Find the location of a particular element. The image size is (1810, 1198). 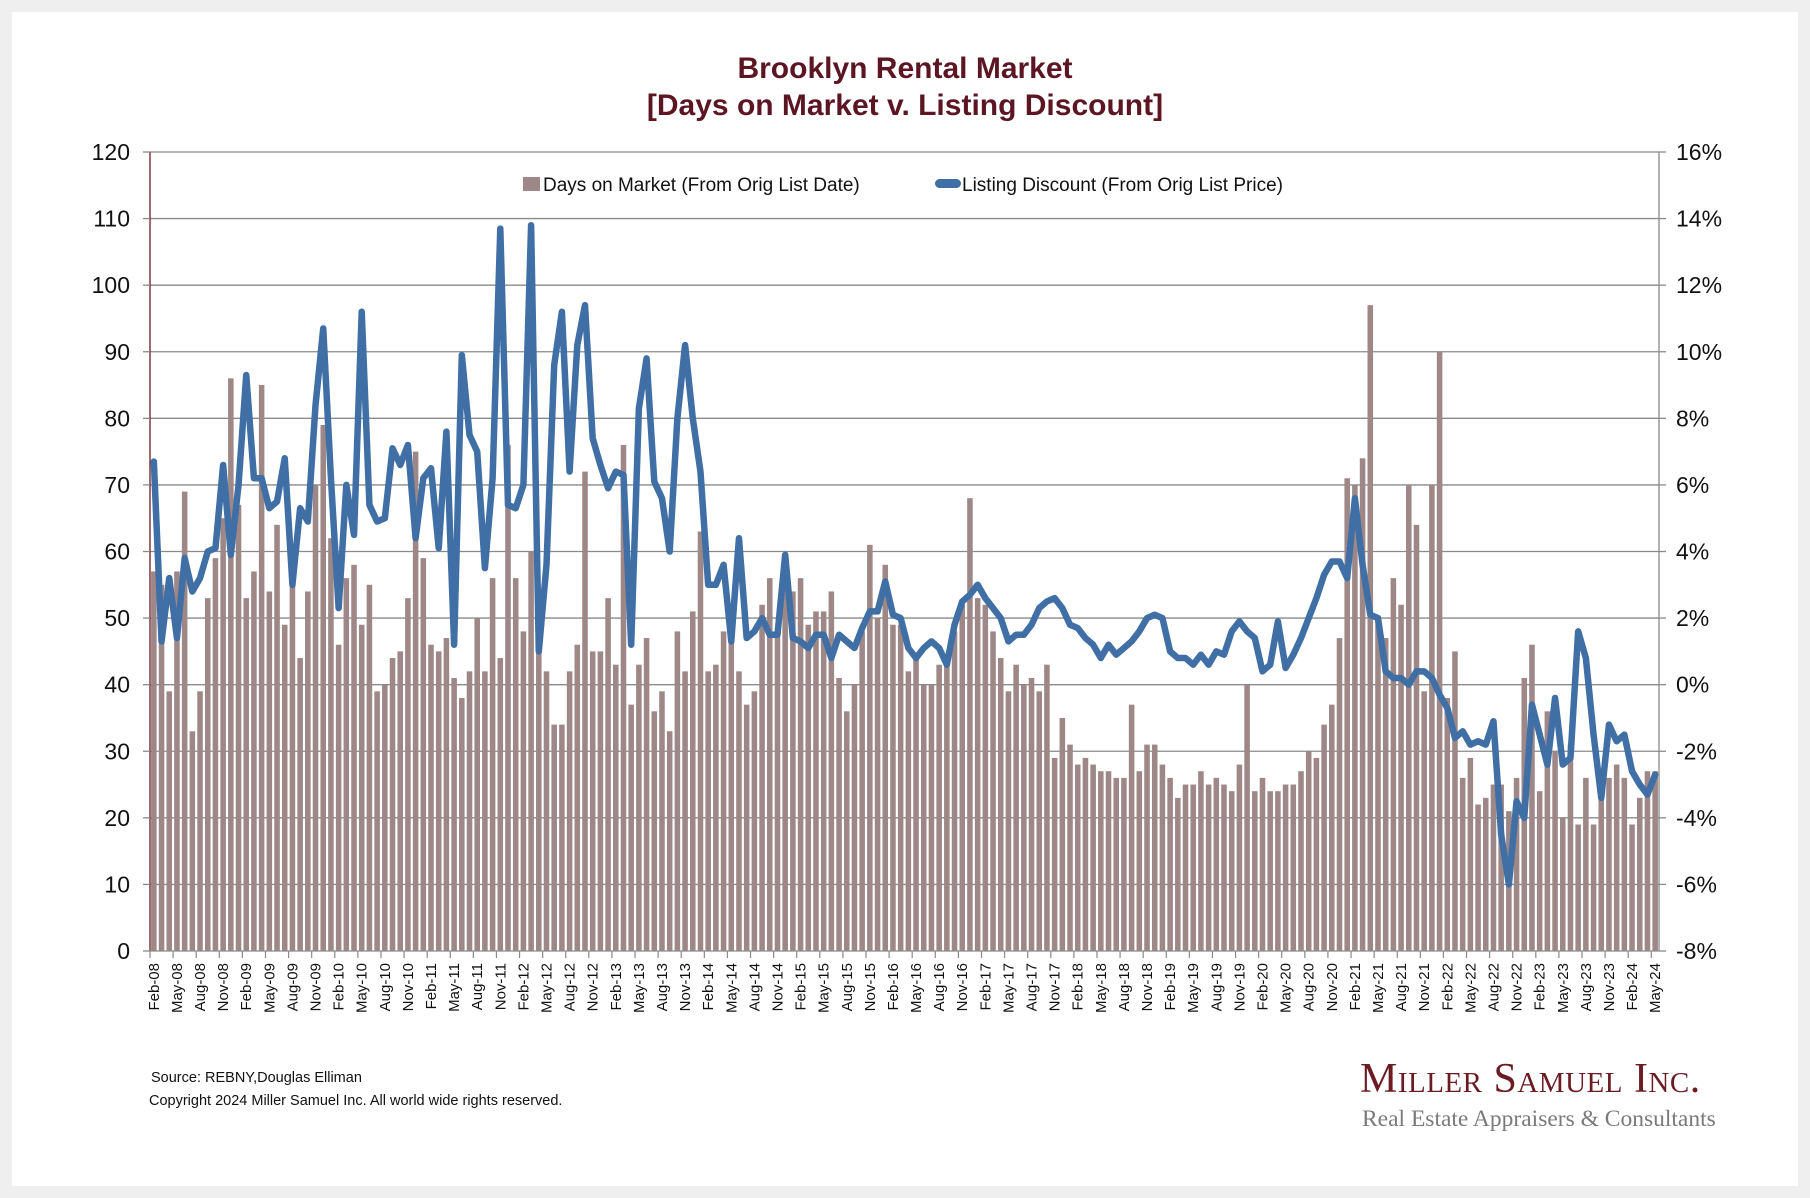

legend-label-days-on-market: Days on Market (From Orig List Date) is located at coordinates (701, 185).